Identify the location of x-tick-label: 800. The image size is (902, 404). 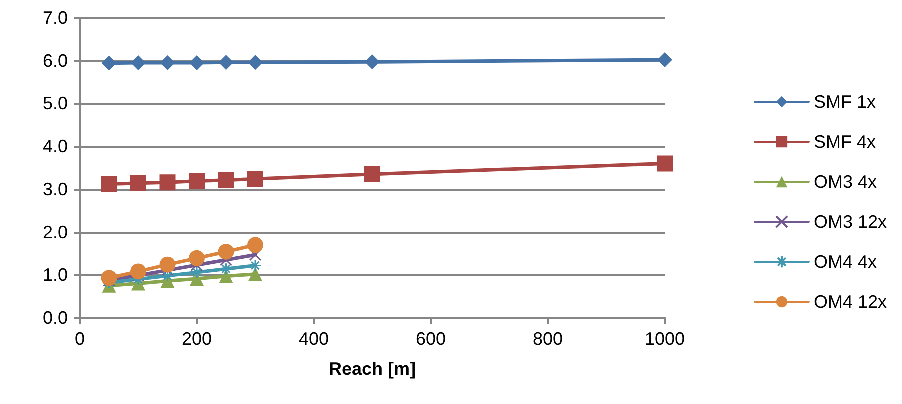
(548, 339).